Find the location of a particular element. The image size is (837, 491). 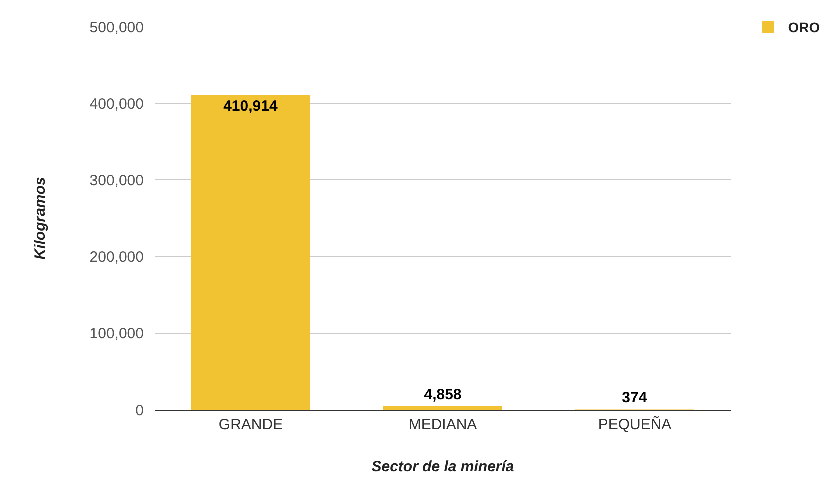

x-tick-label: MEDIANA is located at coordinates (443, 425).